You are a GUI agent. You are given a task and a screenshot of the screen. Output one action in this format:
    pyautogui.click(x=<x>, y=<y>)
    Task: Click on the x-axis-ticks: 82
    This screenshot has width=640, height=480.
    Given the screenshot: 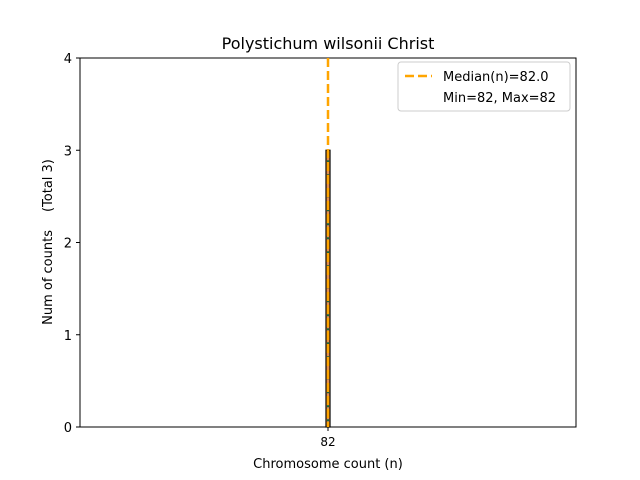 What is the action you would take?
    pyautogui.click(x=328, y=438)
    